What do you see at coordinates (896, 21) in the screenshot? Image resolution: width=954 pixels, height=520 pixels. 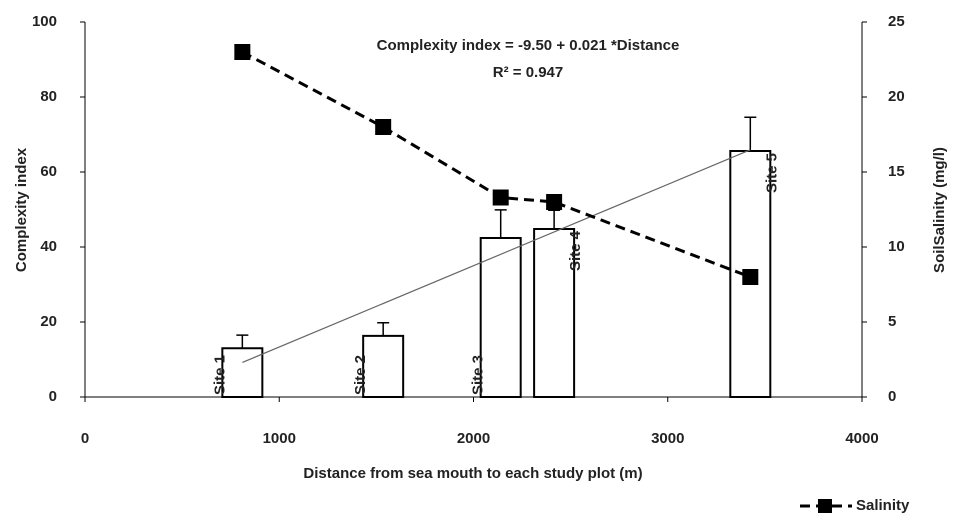 I see `y2-tick-label: 25` at bounding box center [896, 21].